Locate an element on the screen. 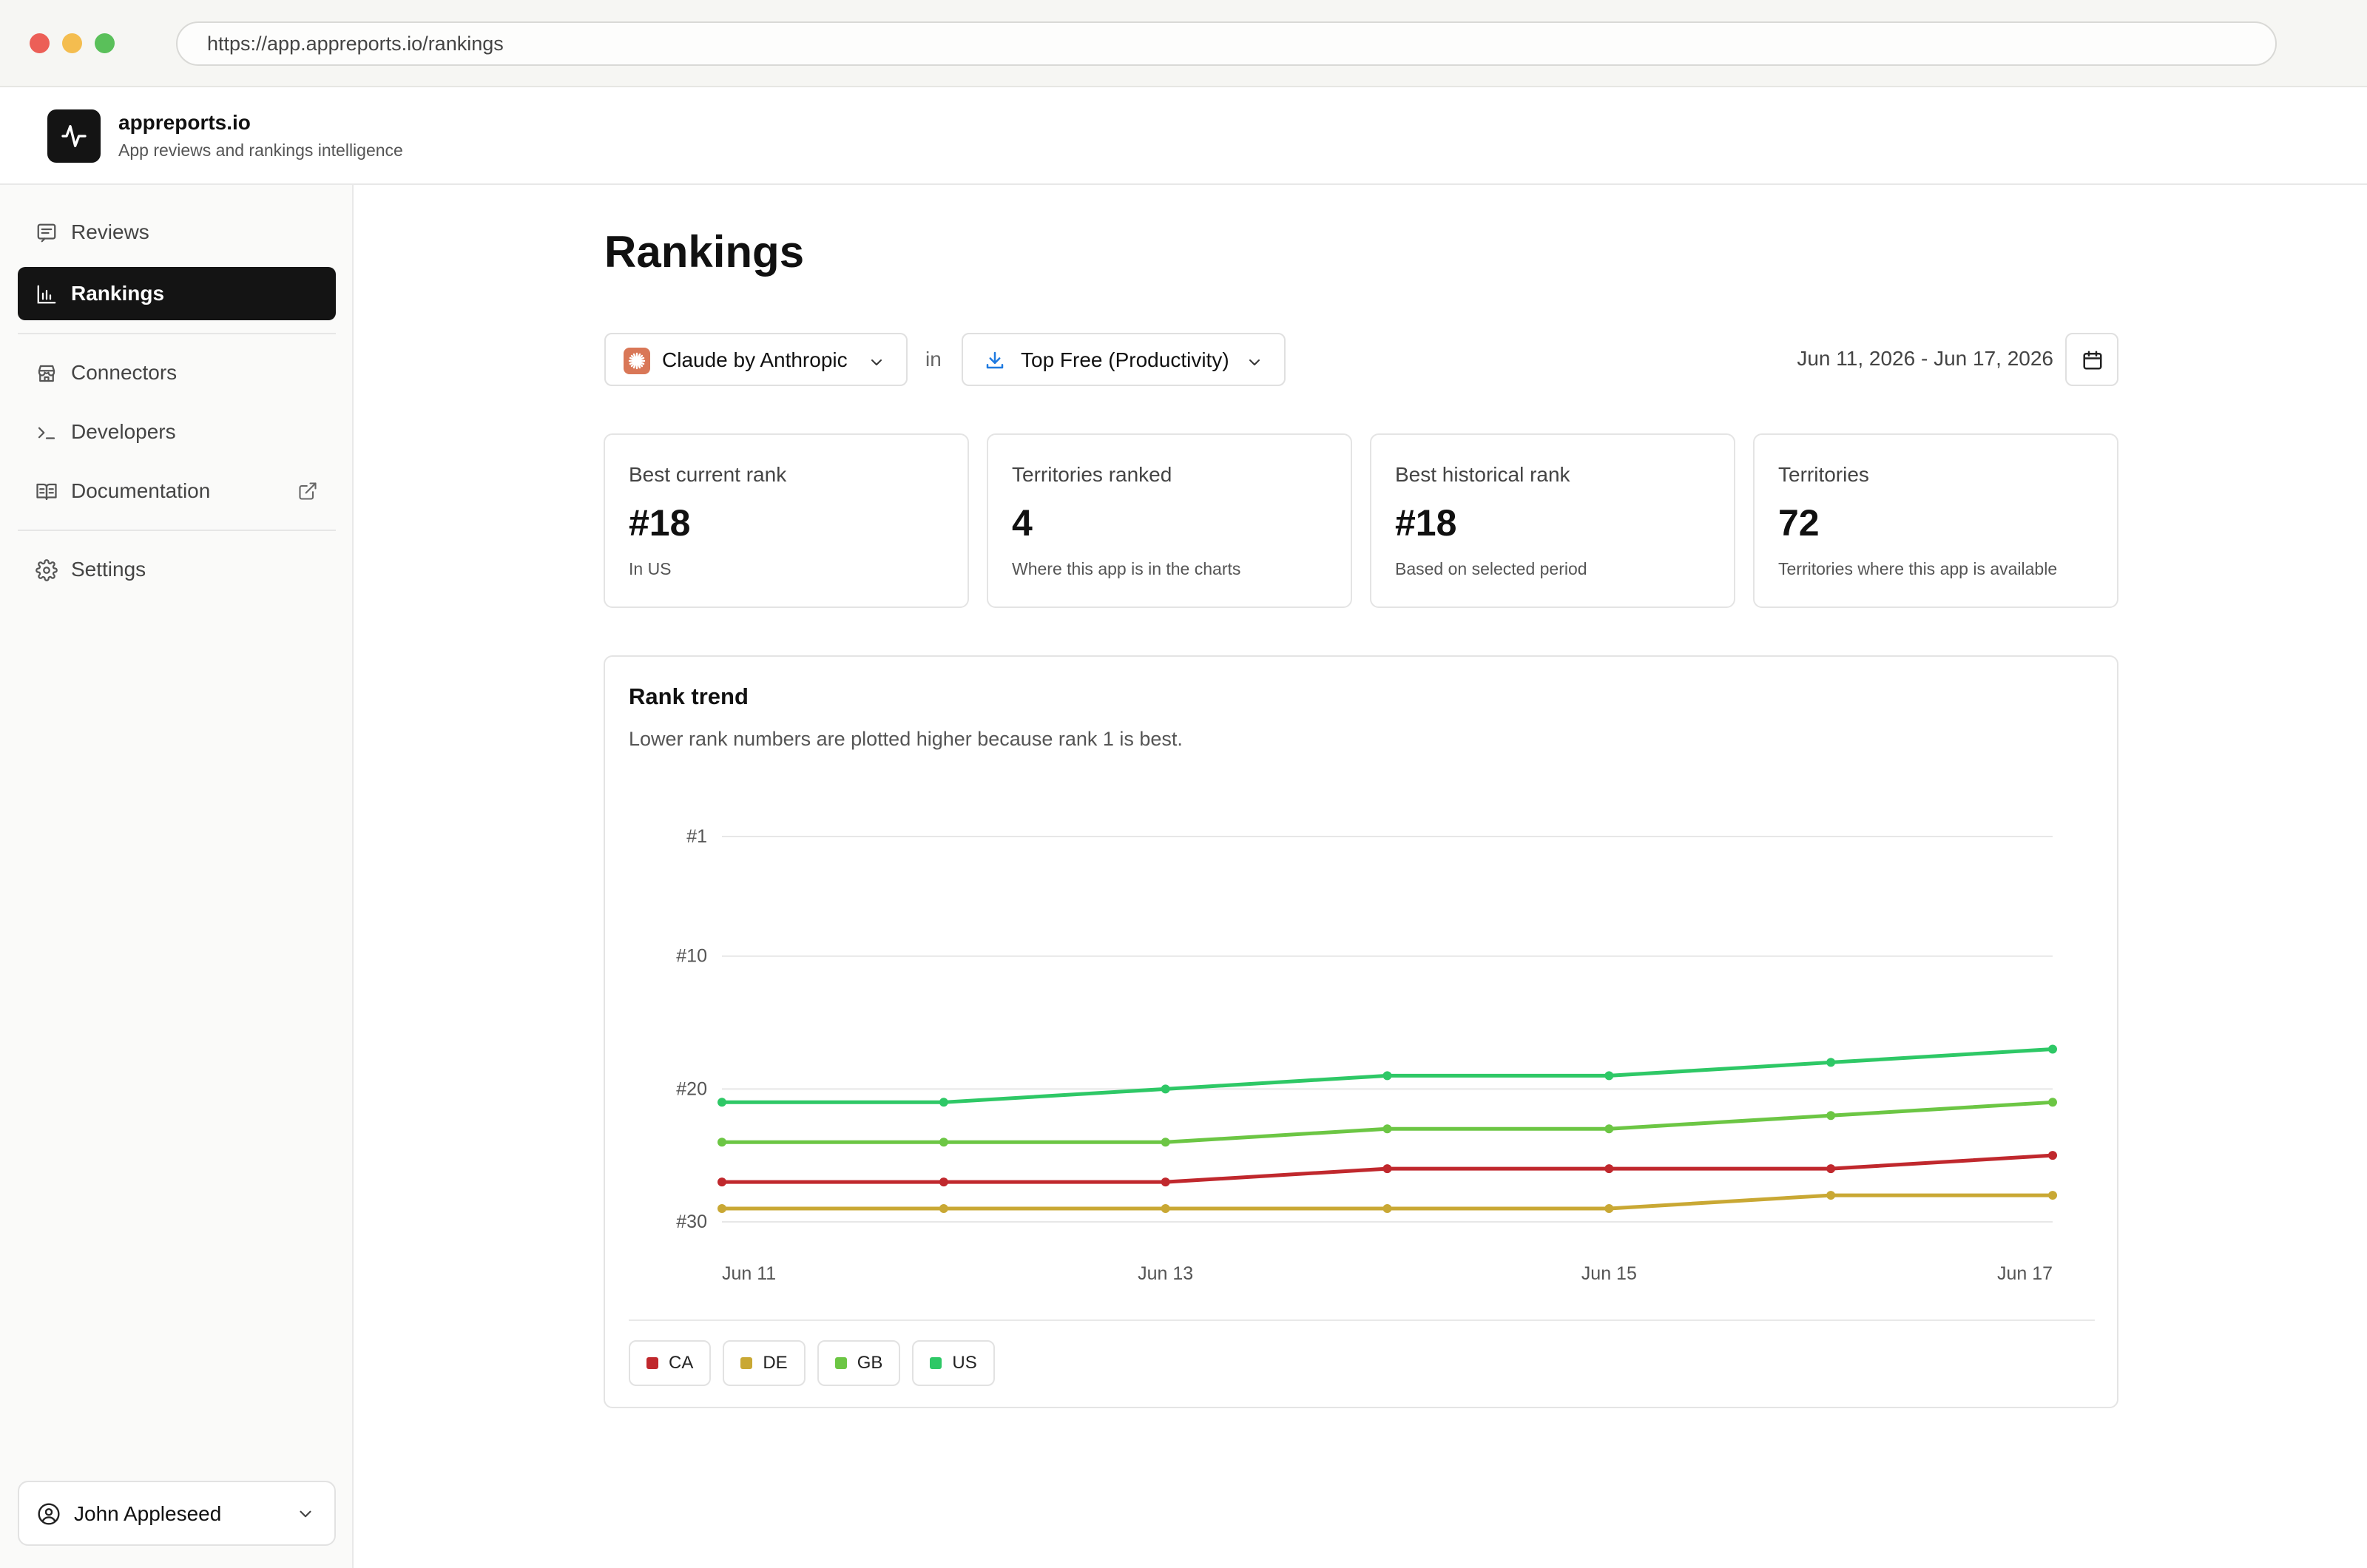 This screenshot has width=2367, height=1568. x-tick-label: Jun 17 is located at coordinates (2025, 1273).